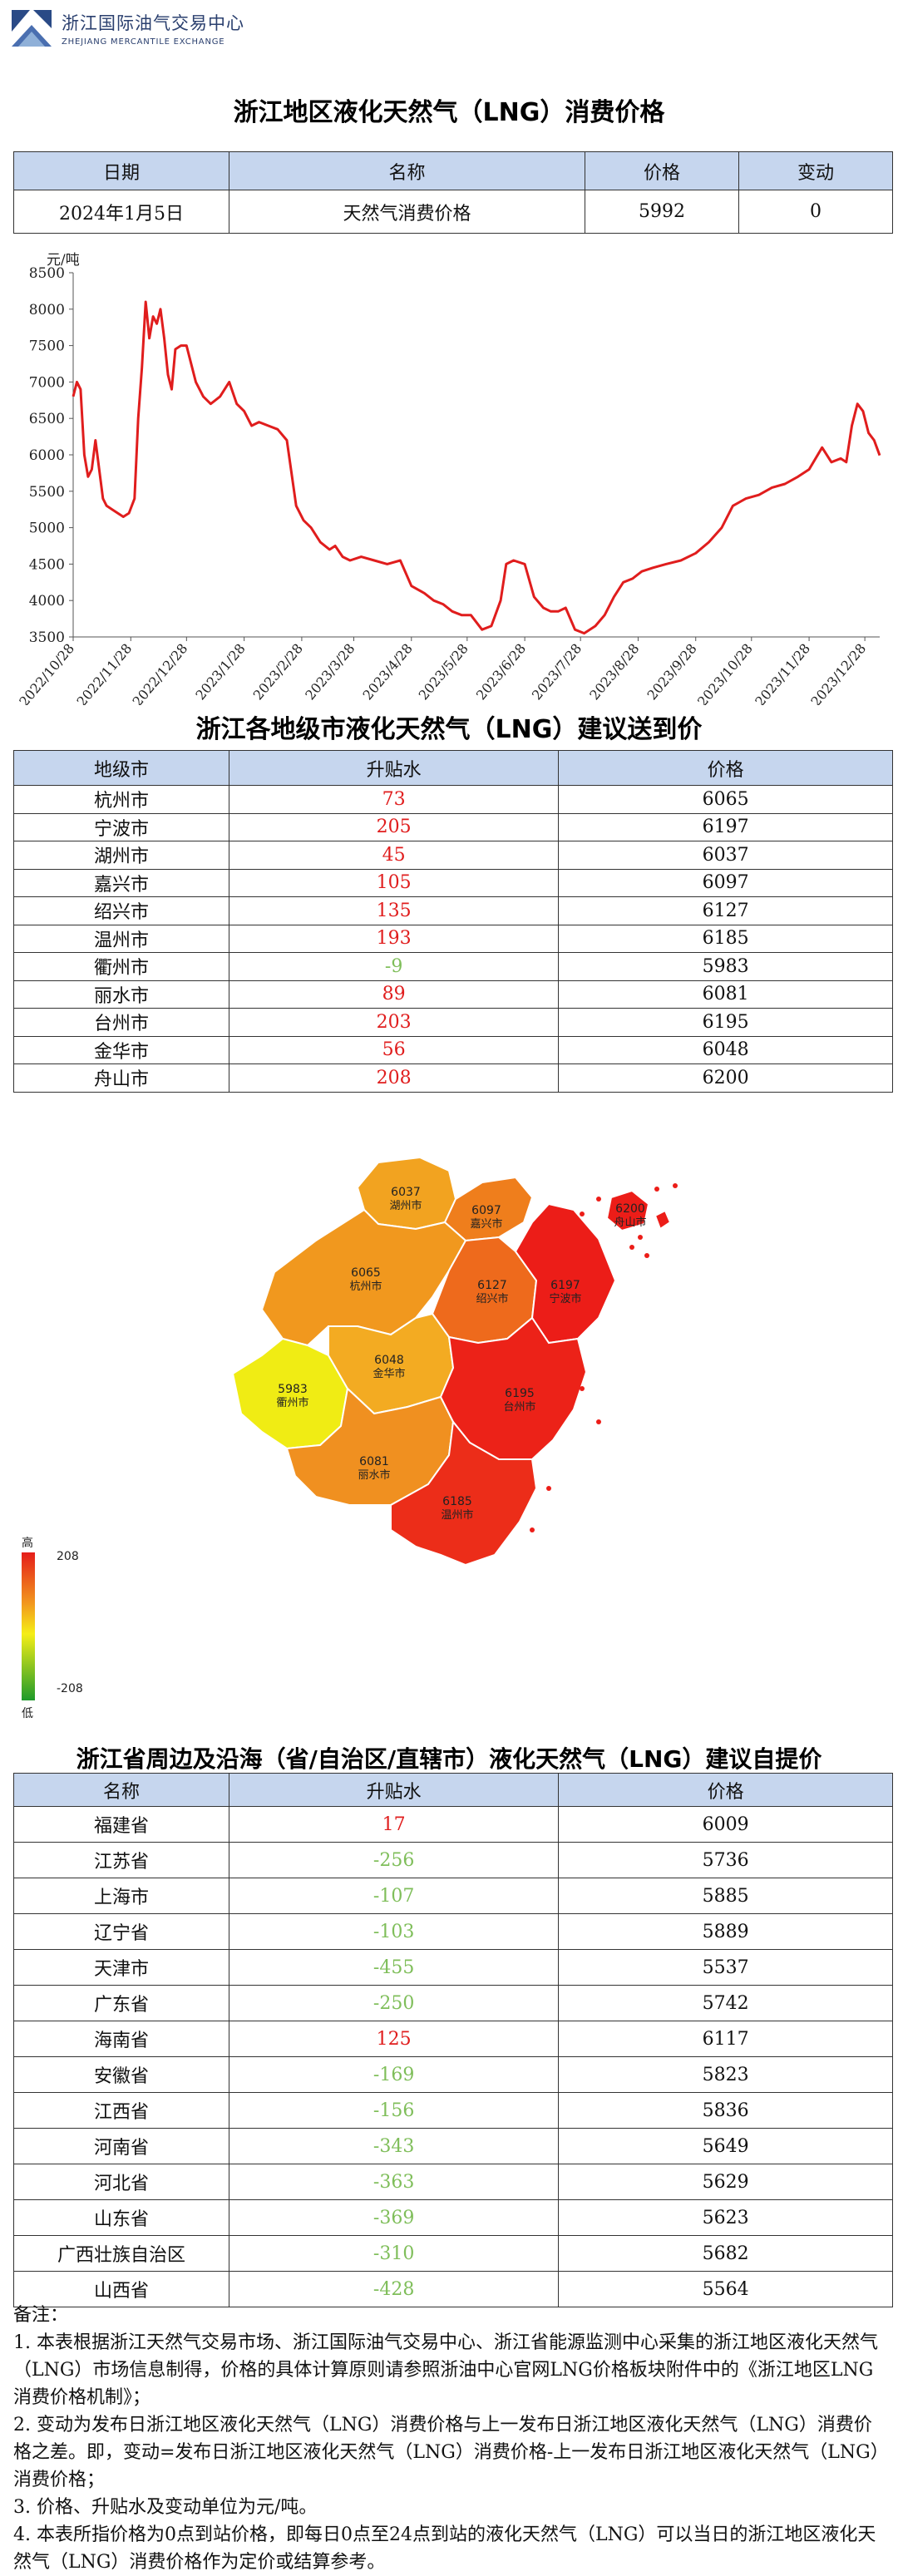 The image size is (898, 2576). What do you see at coordinates (449, 113) in the screenshot?
I see `section1-title: 浙江地区液化天然气（LNG）消费价格` at bounding box center [449, 113].